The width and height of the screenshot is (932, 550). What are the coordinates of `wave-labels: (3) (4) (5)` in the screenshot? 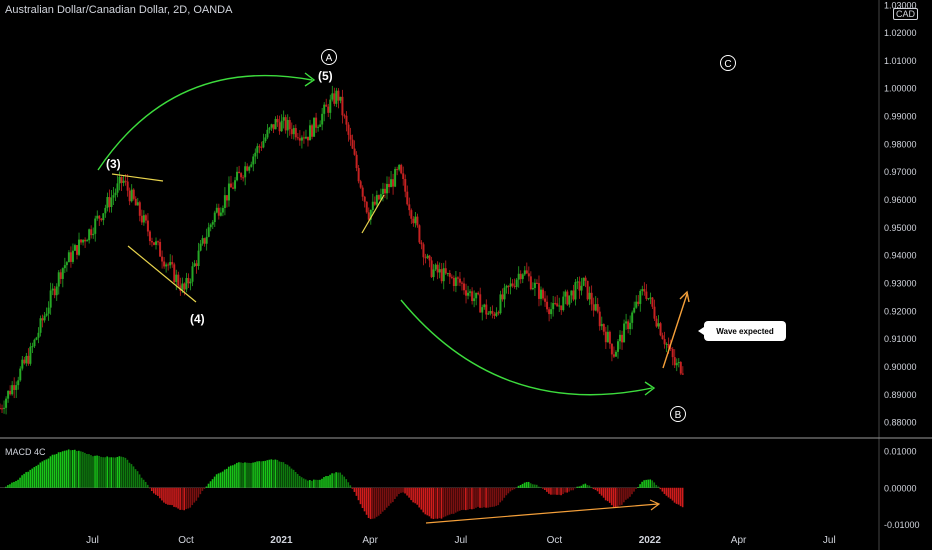 It's located at (219, 197).